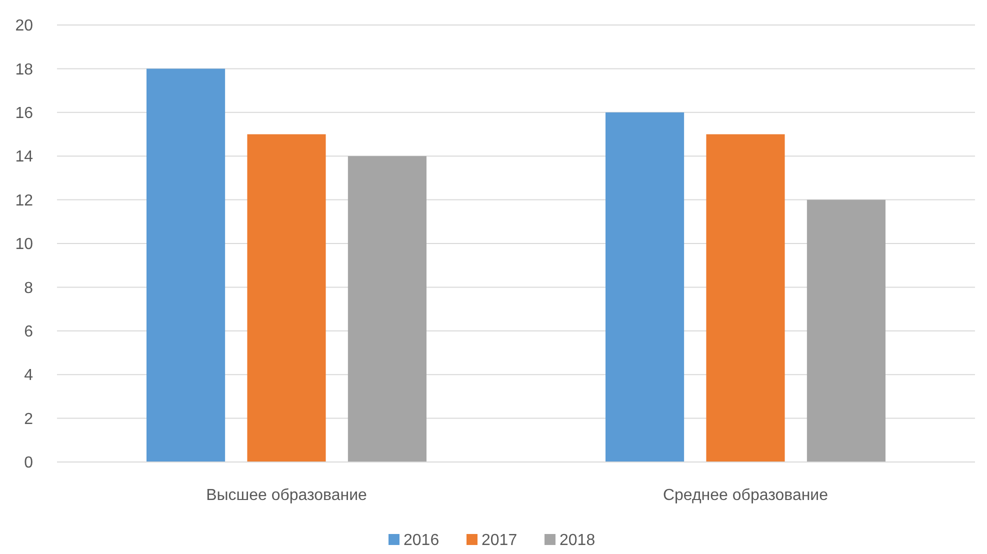 Image resolution: width=987 pixels, height=554 pixels. I want to click on y-tick-label: 4, so click(29, 375).